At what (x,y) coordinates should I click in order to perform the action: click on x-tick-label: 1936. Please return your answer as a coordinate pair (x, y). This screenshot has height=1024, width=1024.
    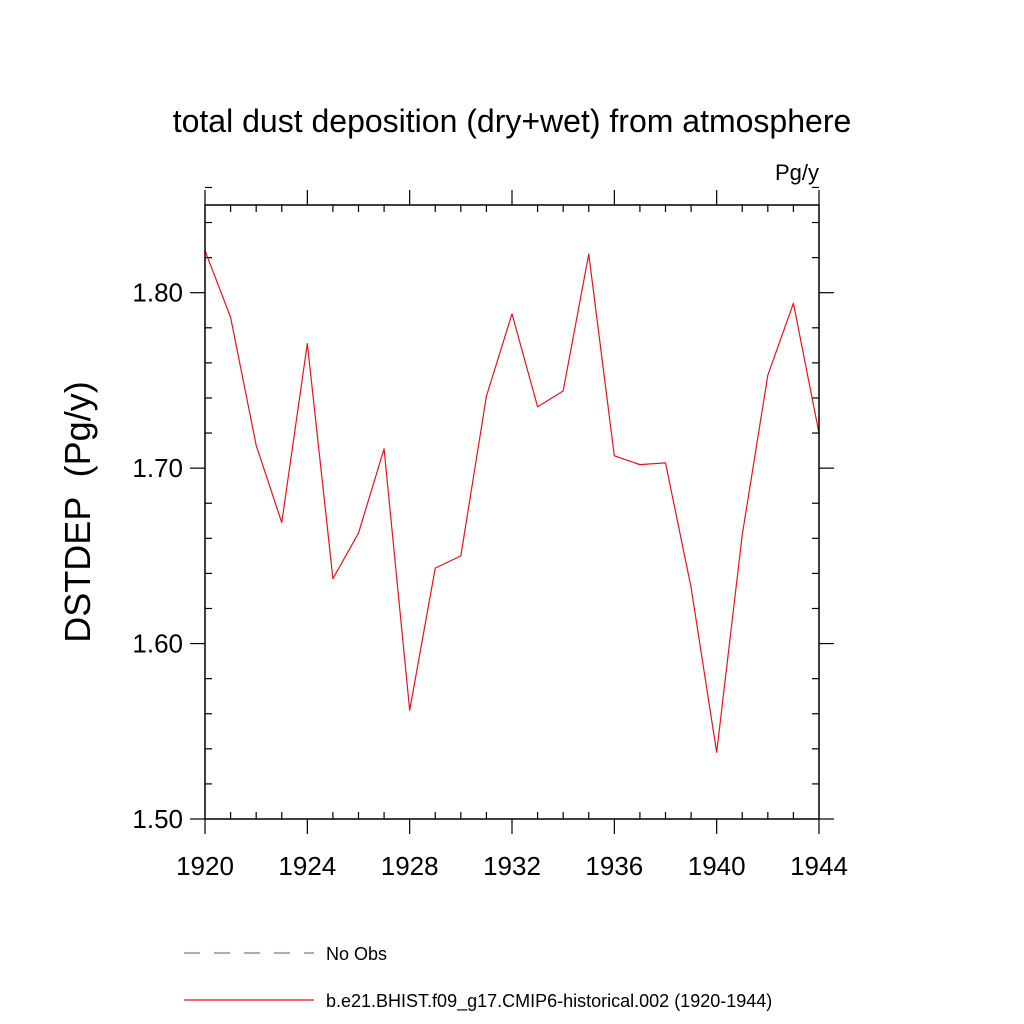
    Looking at the image, I should click on (614, 866).